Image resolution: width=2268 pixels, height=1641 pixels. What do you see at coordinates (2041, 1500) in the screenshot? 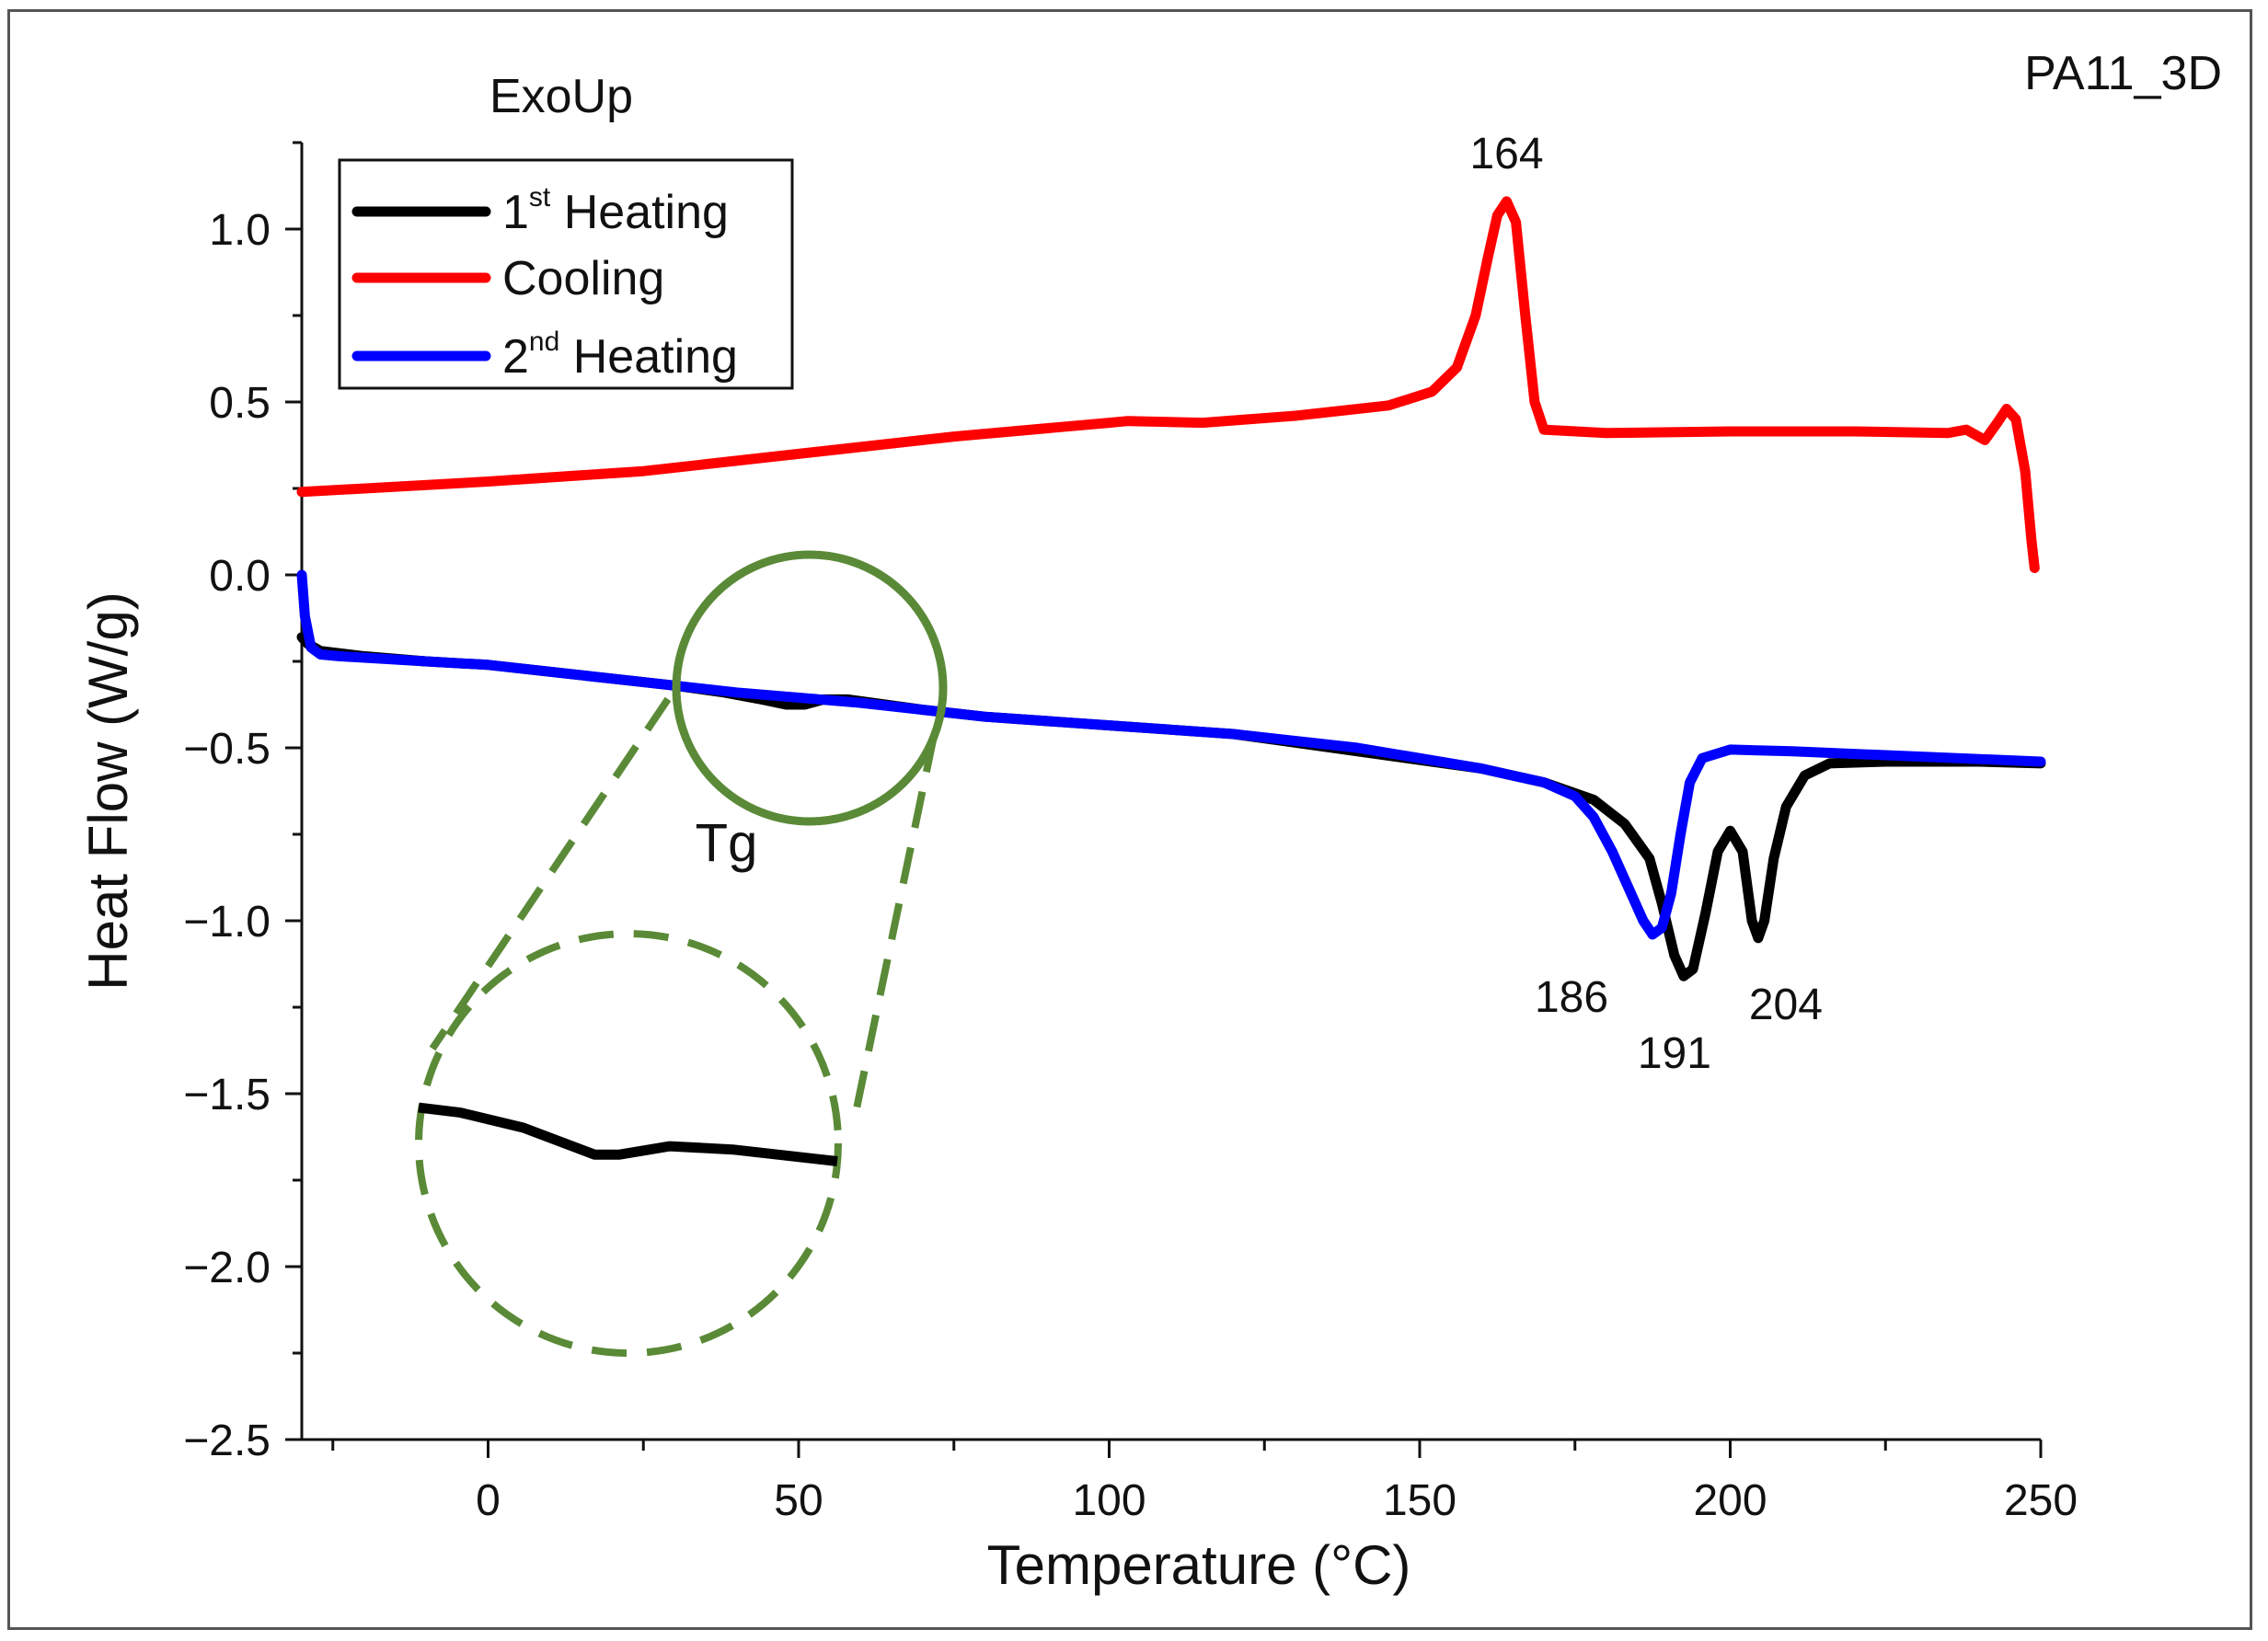
I see `x-tick-label: 250` at bounding box center [2041, 1500].